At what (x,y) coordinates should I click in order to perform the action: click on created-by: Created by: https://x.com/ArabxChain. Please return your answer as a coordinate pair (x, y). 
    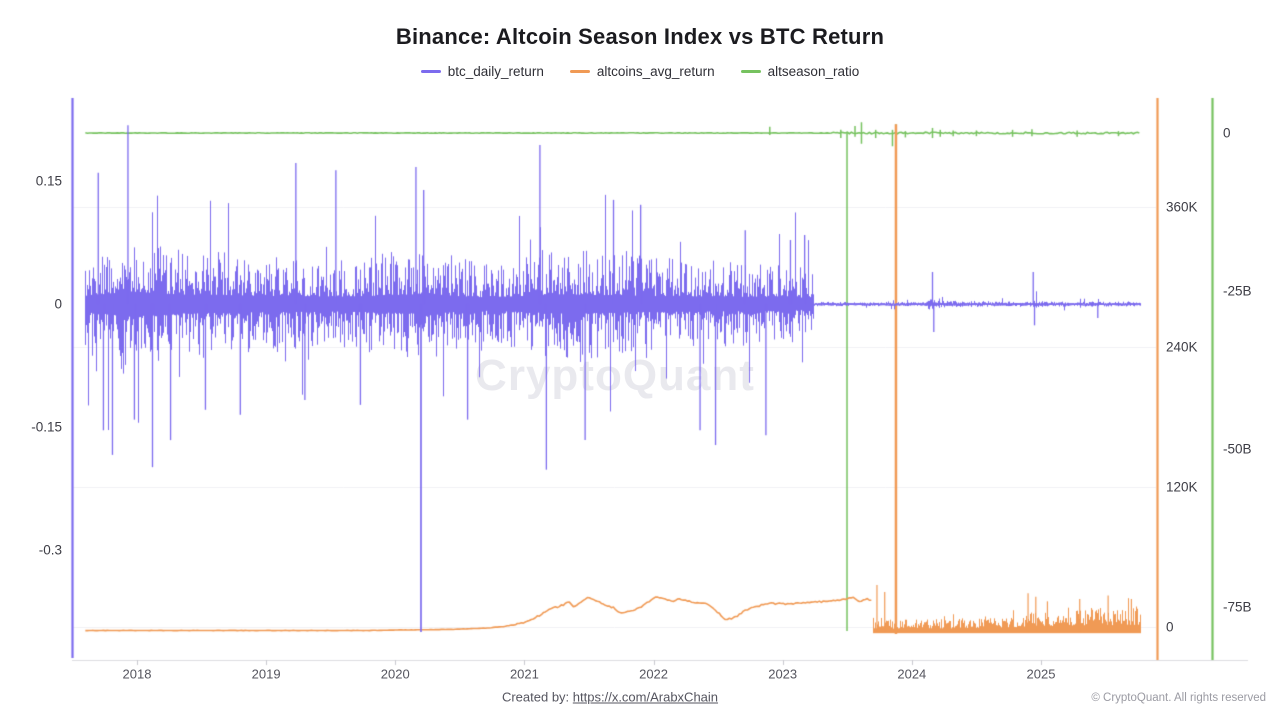
    Looking at the image, I should click on (610, 697).